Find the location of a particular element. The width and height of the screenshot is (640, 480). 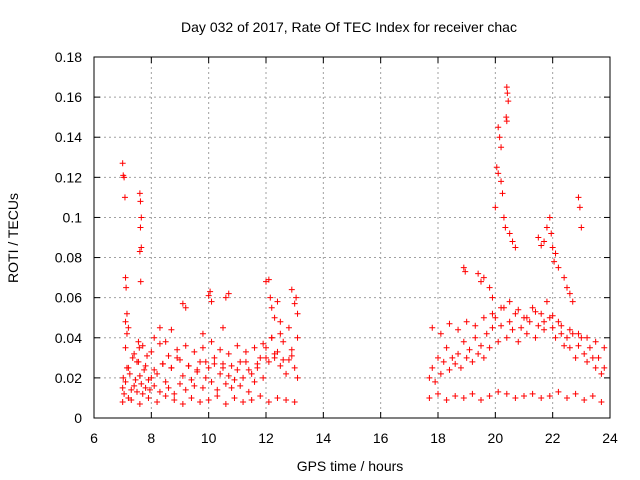

y-tick-label: 0.12 is located at coordinates (68, 177).